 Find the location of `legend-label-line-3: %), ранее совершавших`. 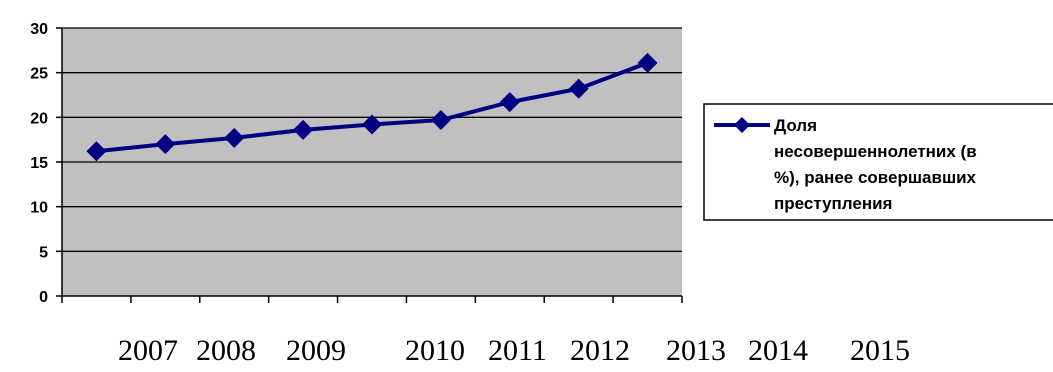

legend-label-line-3: %), ранее совершавших is located at coordinates (875, 177).